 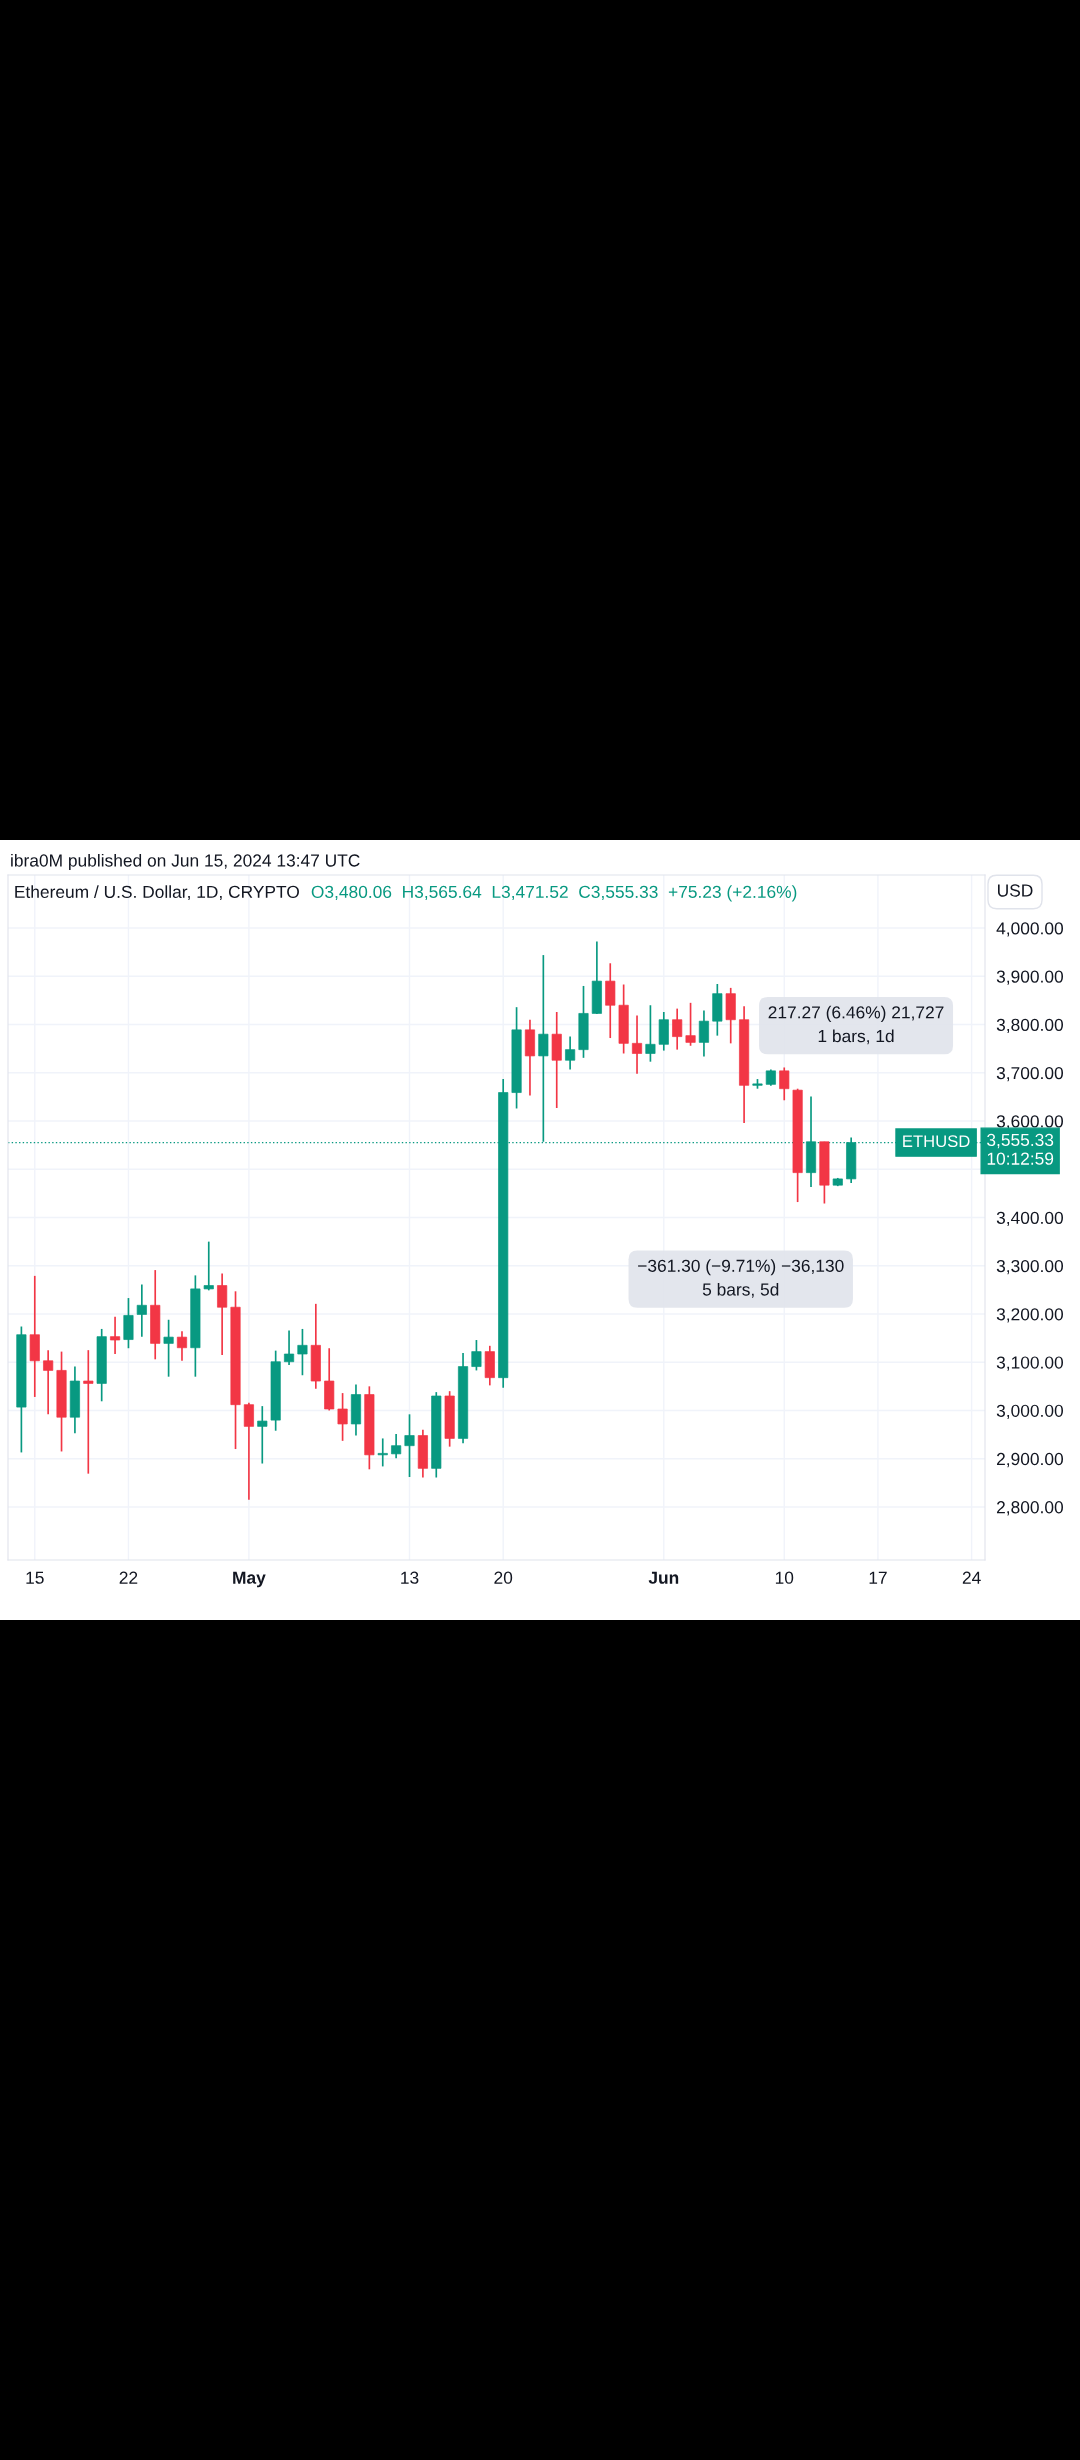 What do you see at coordinates (741, 1278) in the screenshot?
I see `annotation: −361.30 (−9.71%) −36,130 5 bars, 5d` at bounding box center [741, 1278].